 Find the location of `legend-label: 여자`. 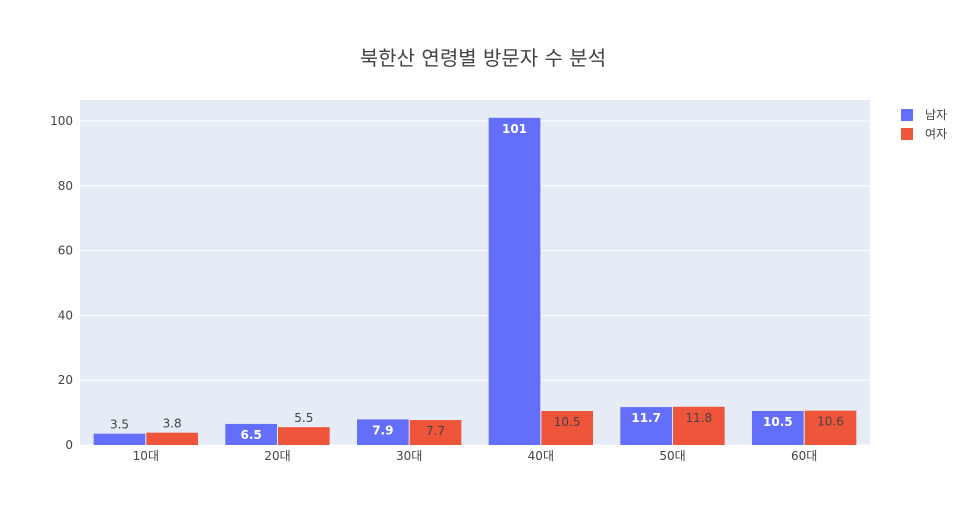

legend-label: 여자 is located at coordinates (936, 134).